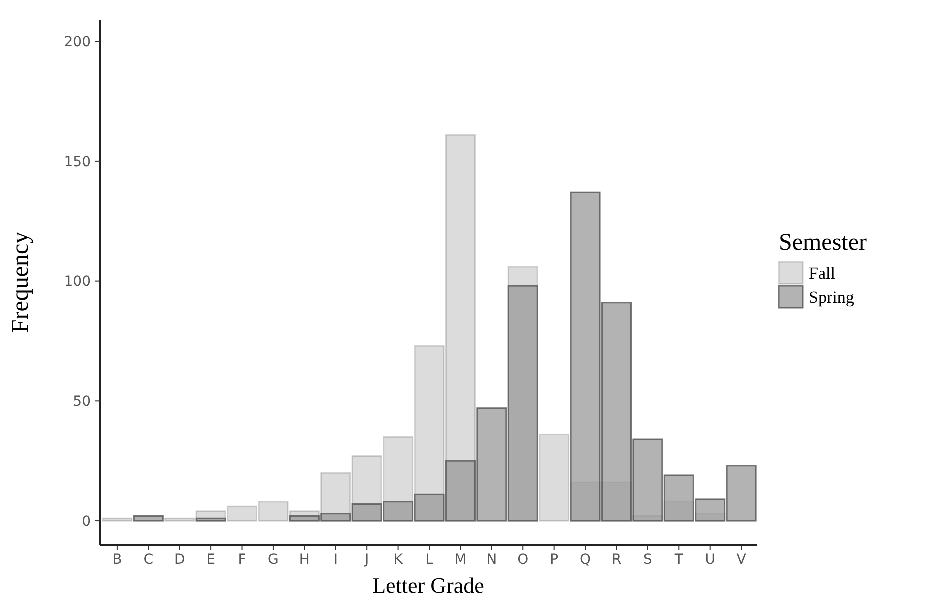 This screenshot has height=601, width=925. I want to click on x-axis-title: Letter Grade, so click(428, 585).